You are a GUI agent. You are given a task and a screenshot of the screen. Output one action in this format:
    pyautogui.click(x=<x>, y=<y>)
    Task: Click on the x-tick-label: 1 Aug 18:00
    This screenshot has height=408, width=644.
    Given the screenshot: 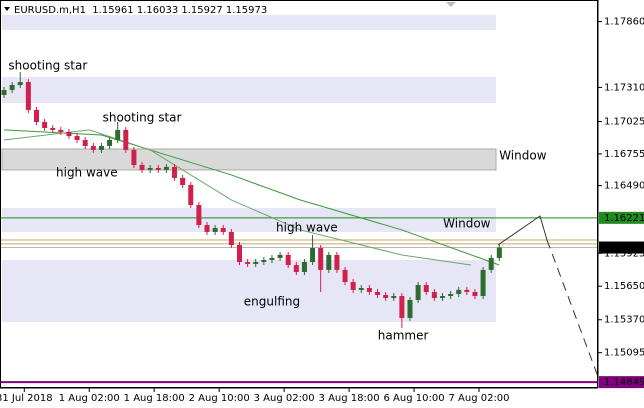 What is the action you would take?
    pyautogui.click(x=154, y=398)
    